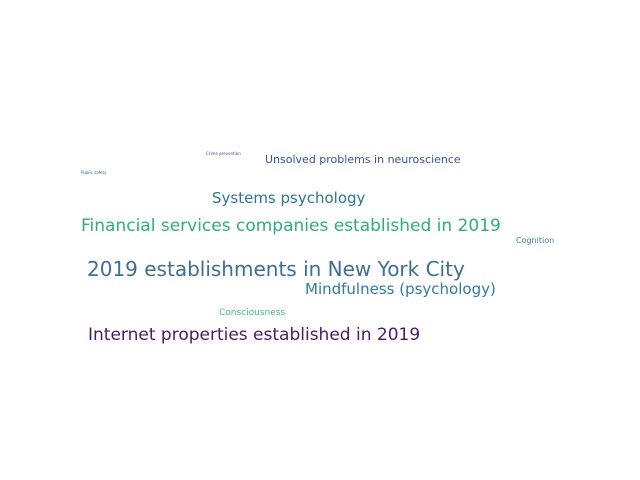 The width and height of the screenshot is (640, 480). I want to click on word-cognition: Cognition, so click(535, 240).